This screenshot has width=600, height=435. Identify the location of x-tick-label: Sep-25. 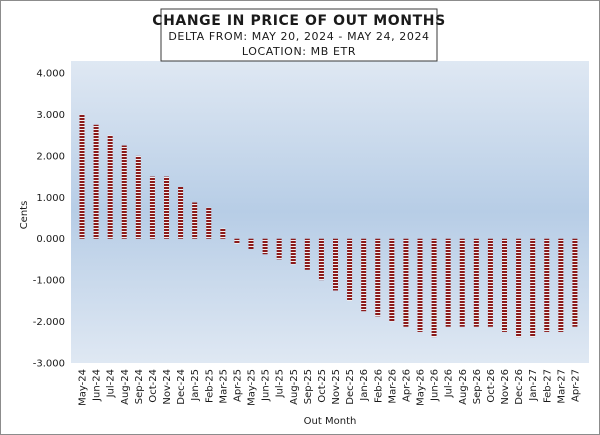
(308, 386).